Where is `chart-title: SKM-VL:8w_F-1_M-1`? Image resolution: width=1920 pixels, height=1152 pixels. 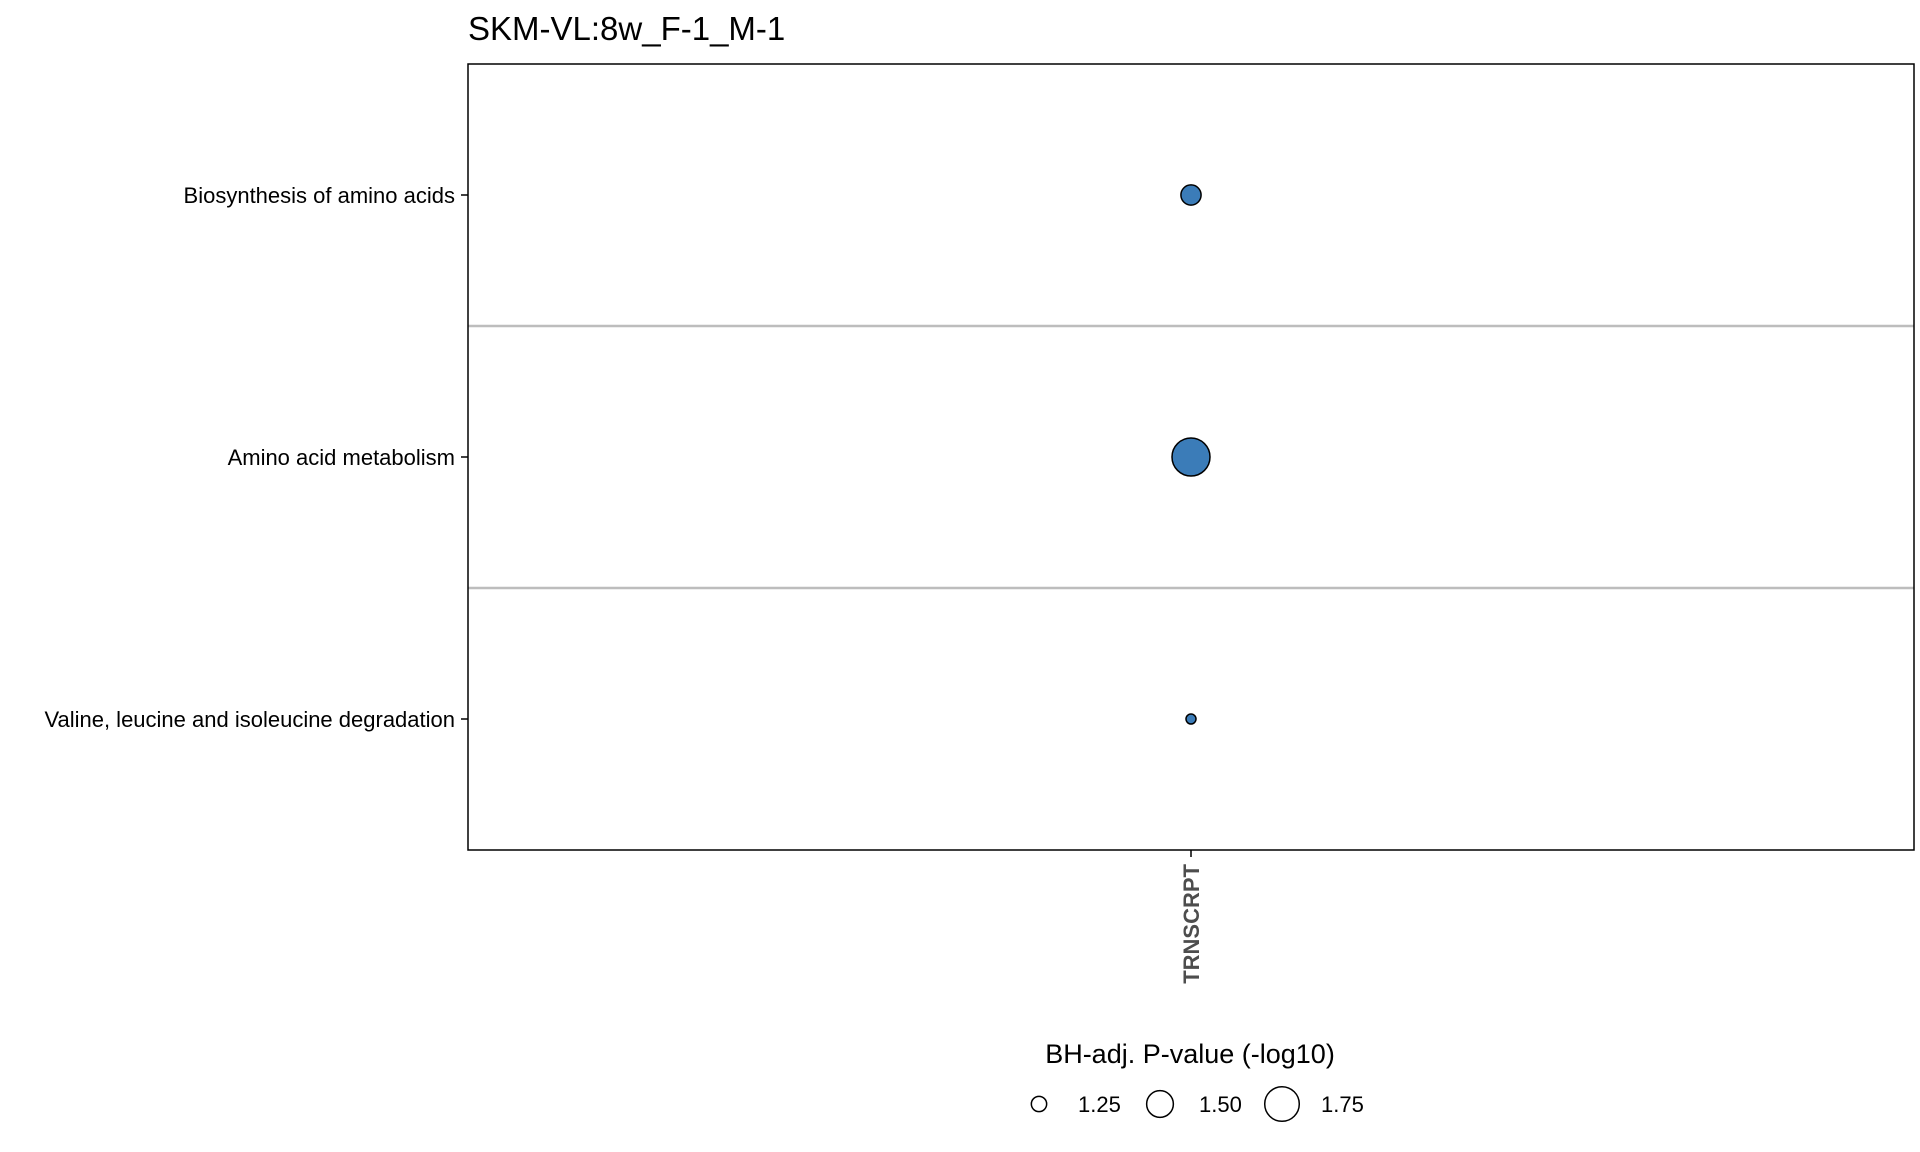
chart-title: SKM-VL:8w_F-1_M-1 is located at coordinates (626, 28).